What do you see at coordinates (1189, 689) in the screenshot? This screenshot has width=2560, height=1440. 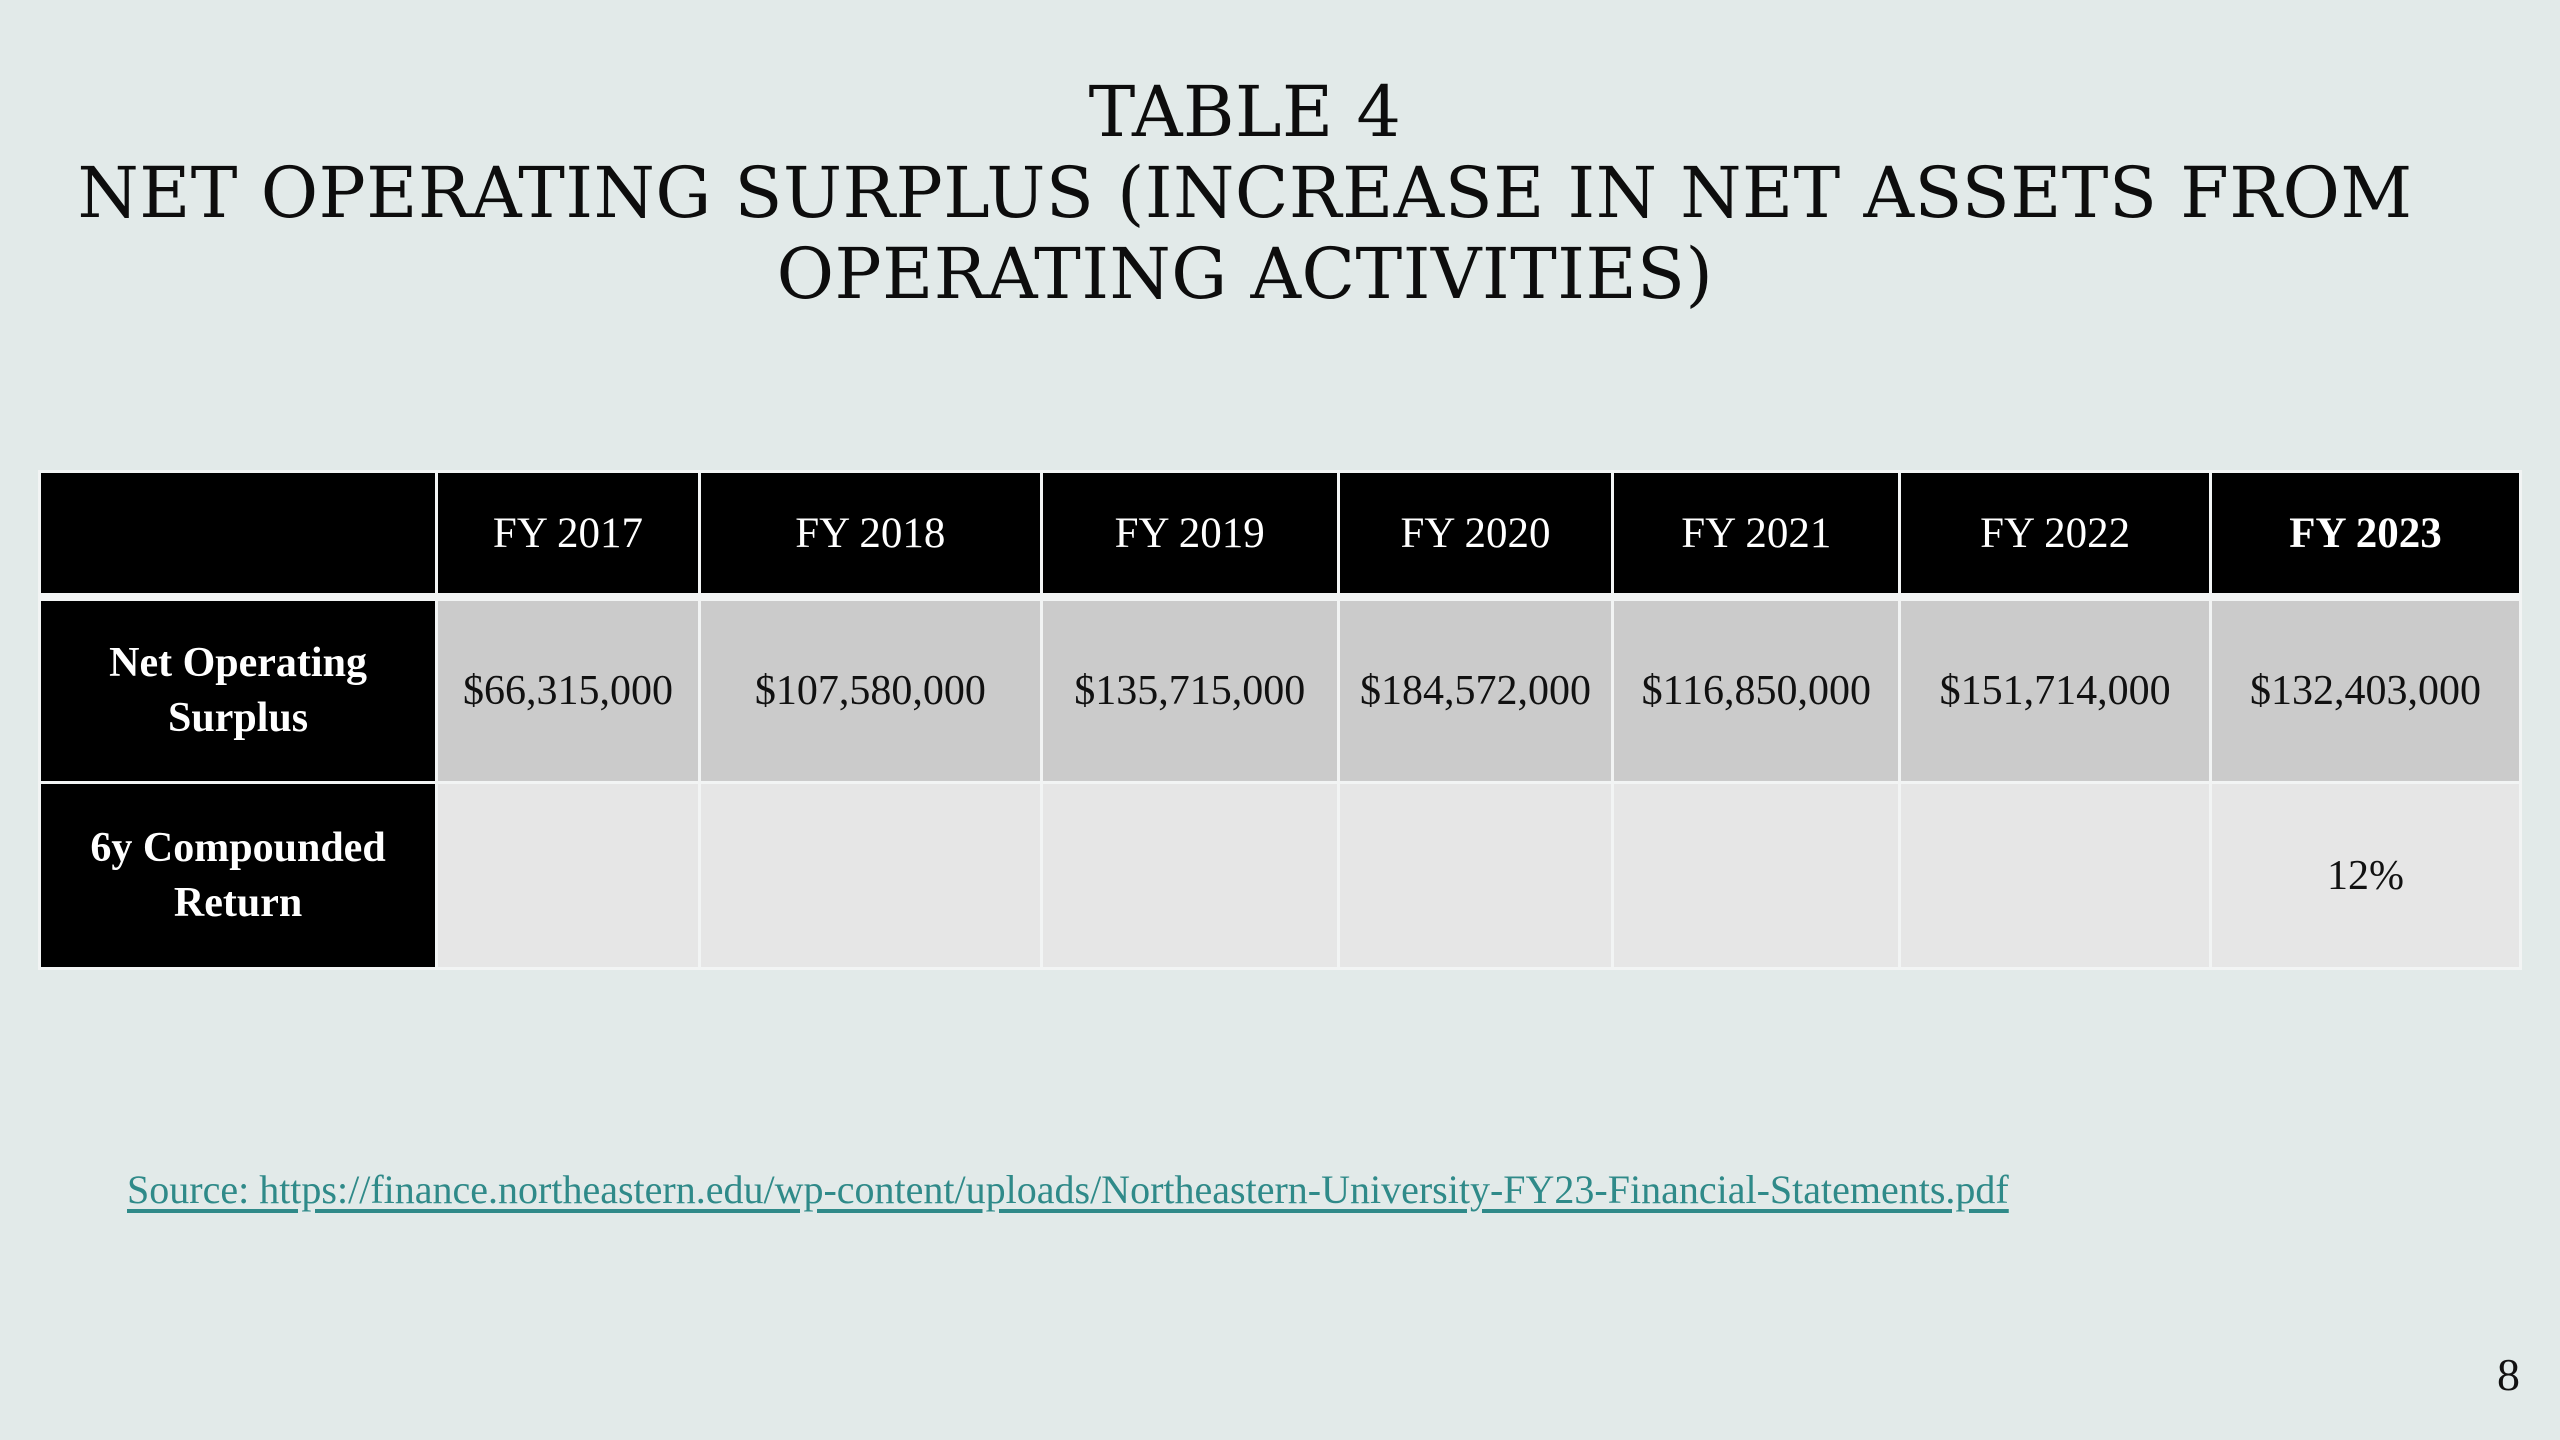 I see `table-cell: $135,715,000` at bounding box center [1189, 689].